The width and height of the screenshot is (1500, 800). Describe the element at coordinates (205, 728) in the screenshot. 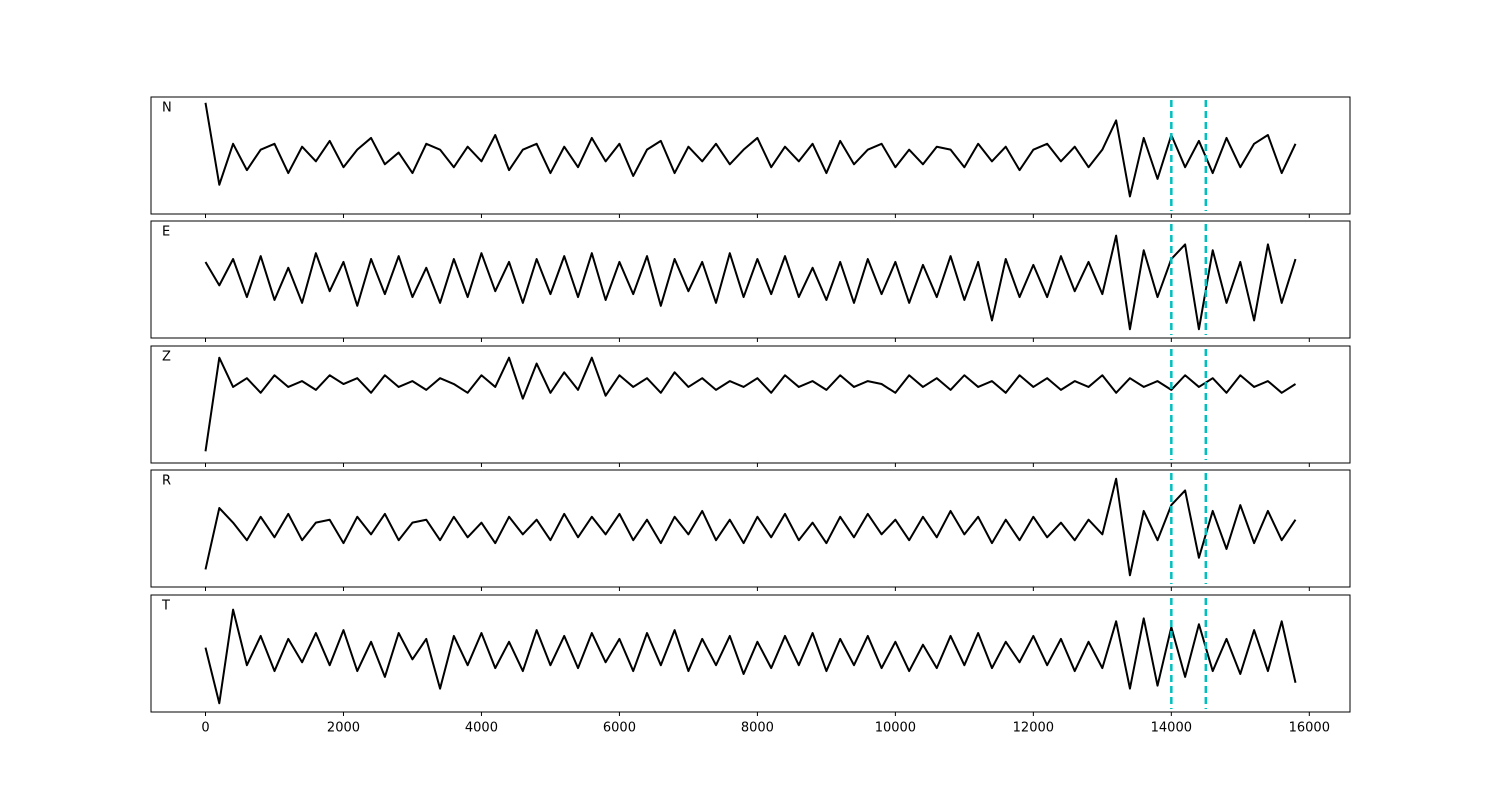

I see `x-tick-label: 0` at that location.